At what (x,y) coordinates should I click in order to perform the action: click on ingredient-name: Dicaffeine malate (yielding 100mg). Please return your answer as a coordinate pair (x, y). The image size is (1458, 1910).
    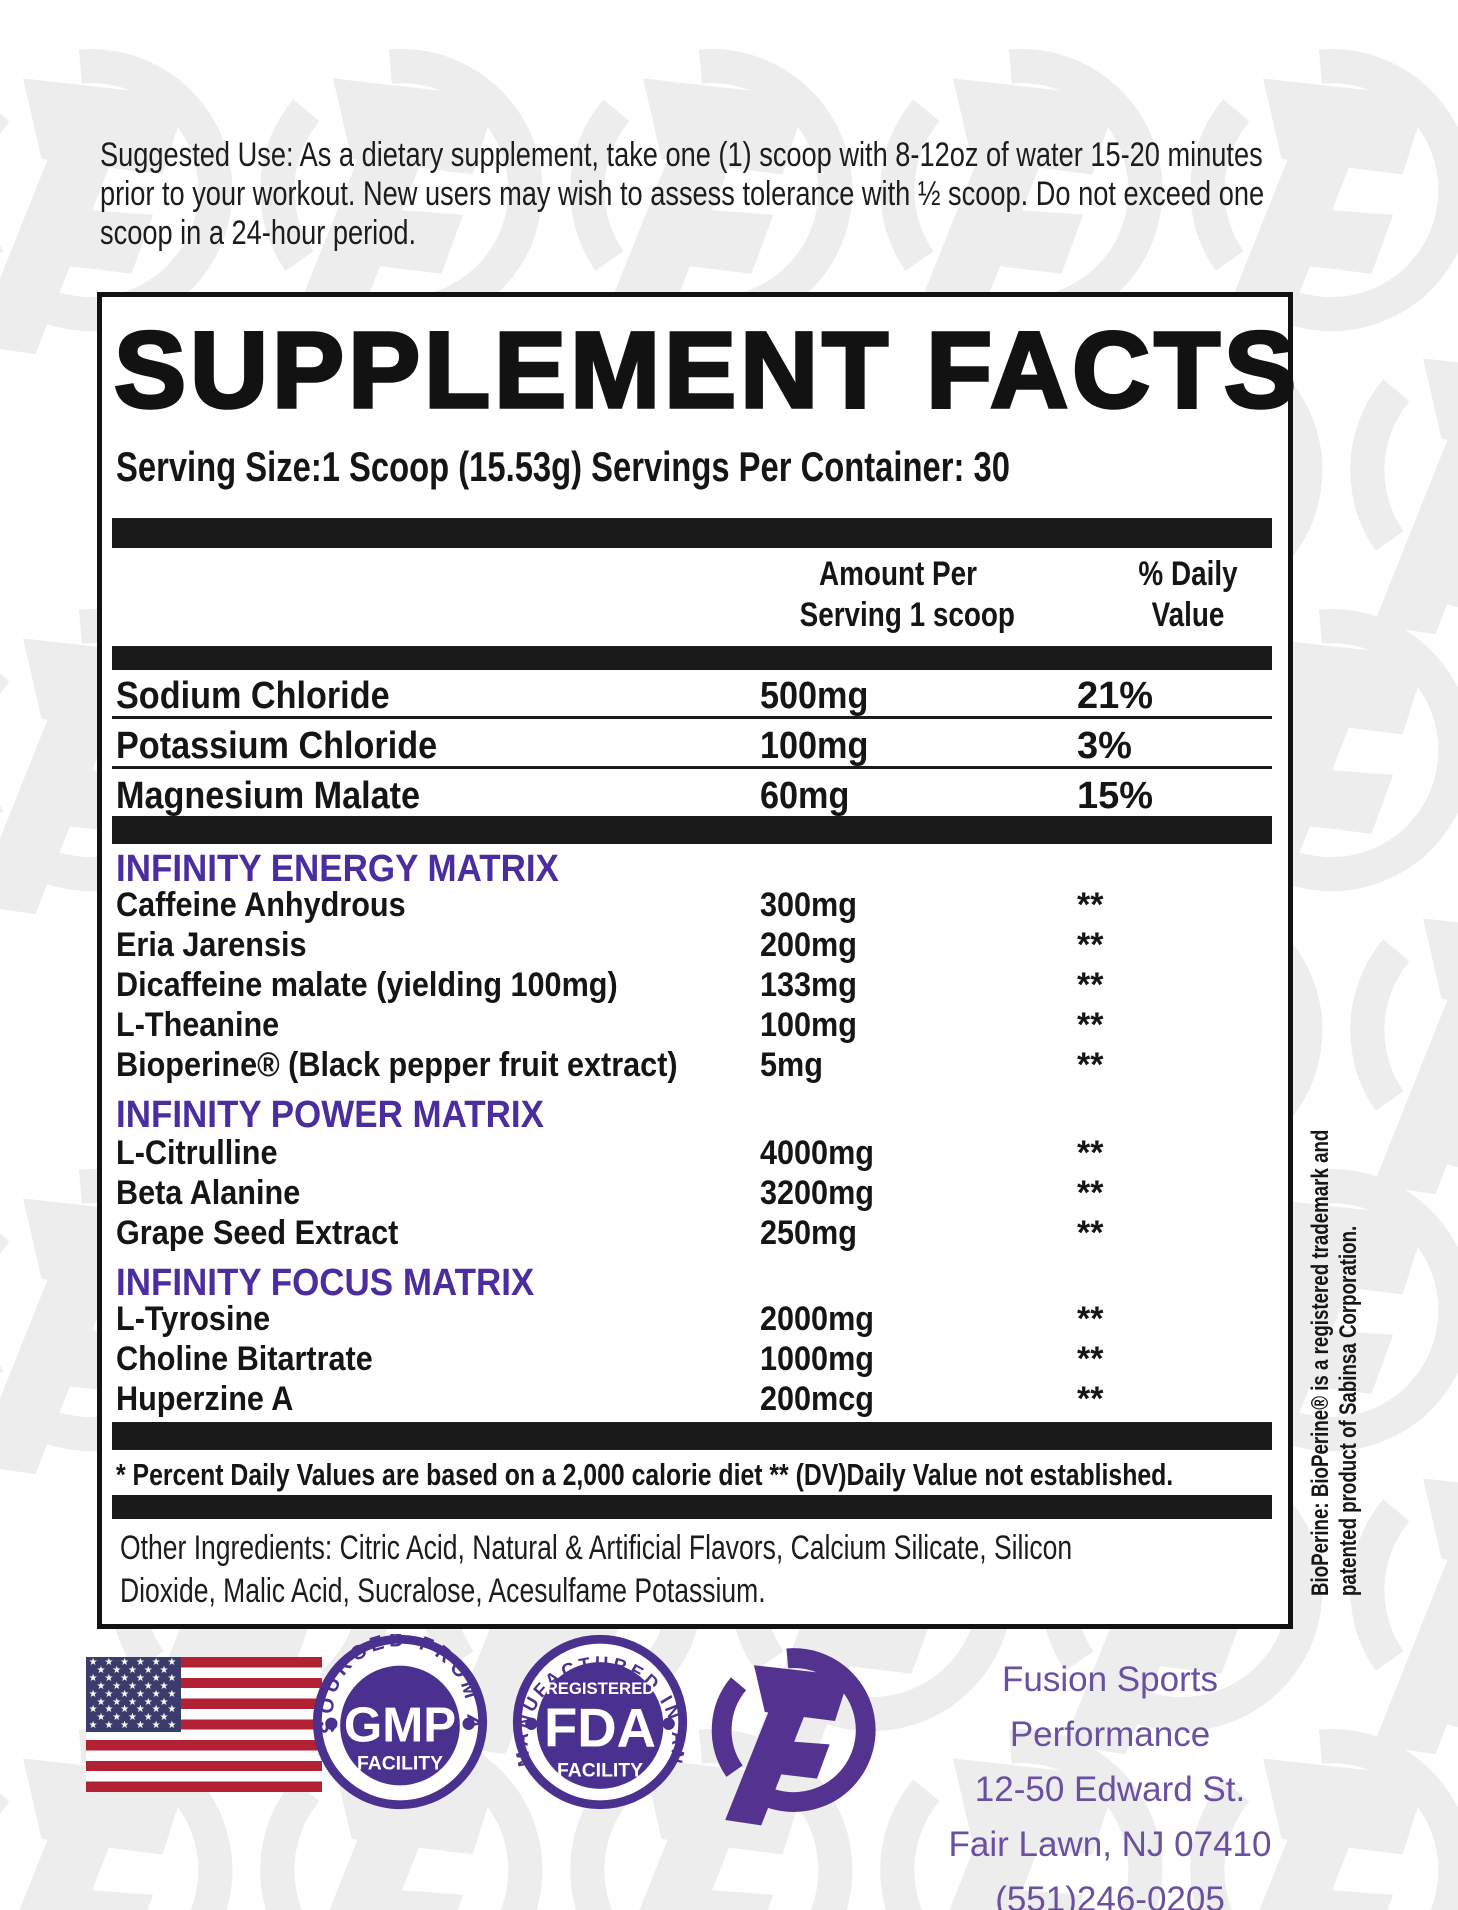
    Looking at the image, I should click on (367, 985).